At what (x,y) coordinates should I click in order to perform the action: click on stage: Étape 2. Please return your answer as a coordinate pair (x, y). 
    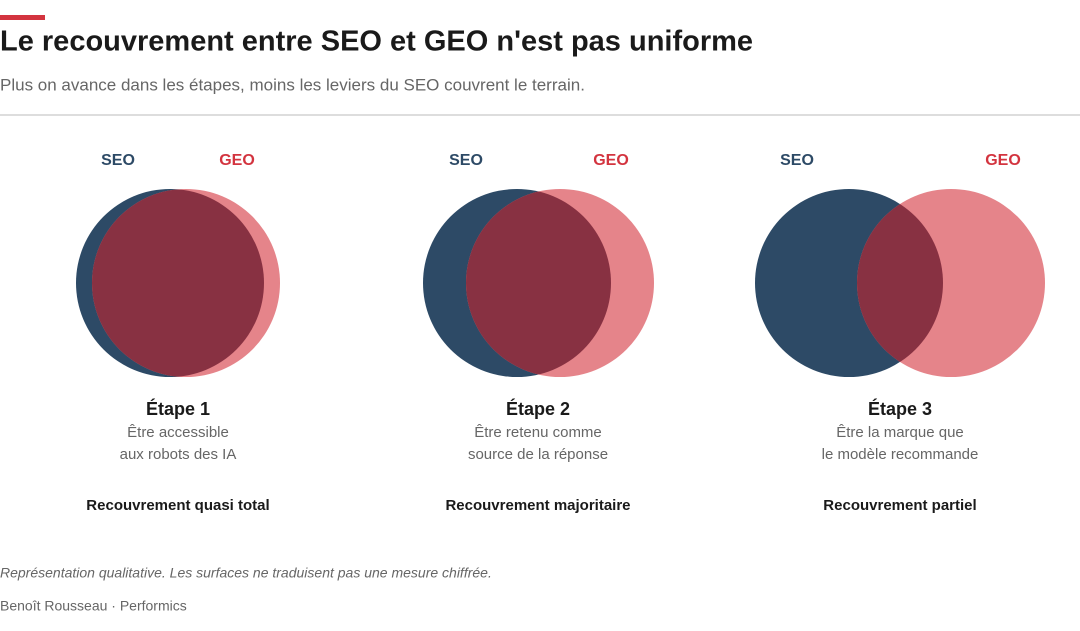
    Looking at the image, I should click on (538, 408).